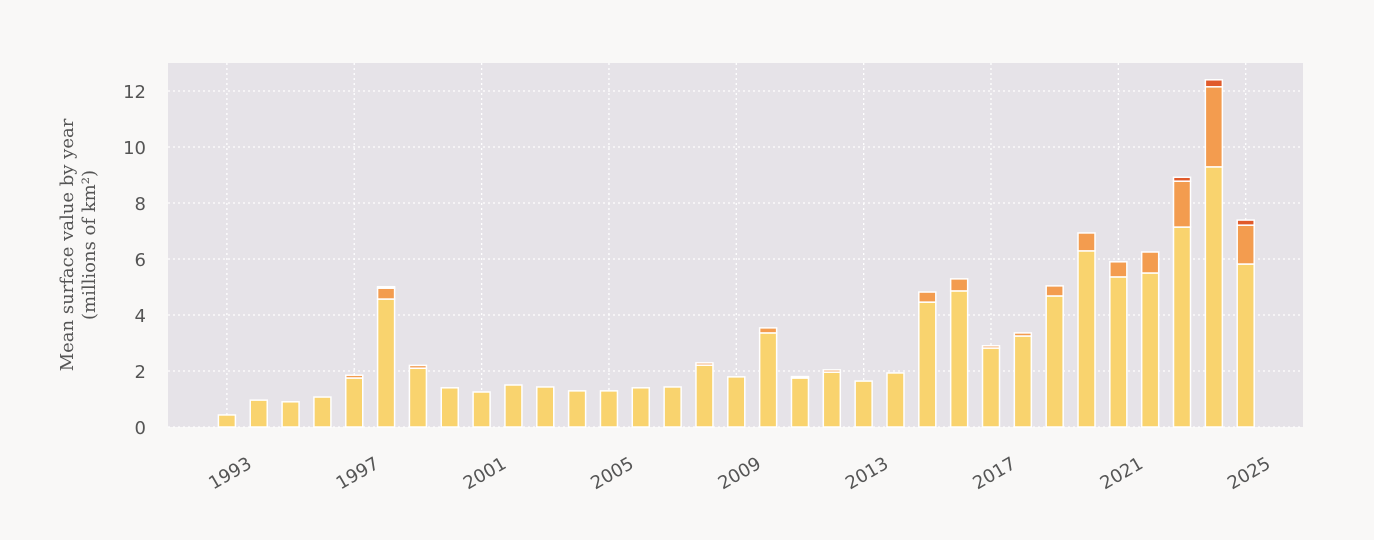 The image size is (1374, 540). Describe the element at coordinates (89, 245) in the screenshot. I see `y-axis-label: (millions of km²)` at that location.